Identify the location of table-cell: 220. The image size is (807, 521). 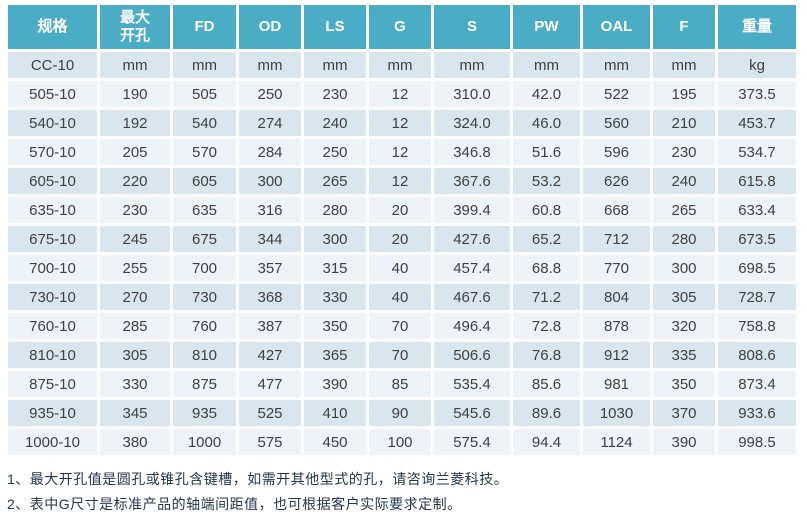
(135, 181).